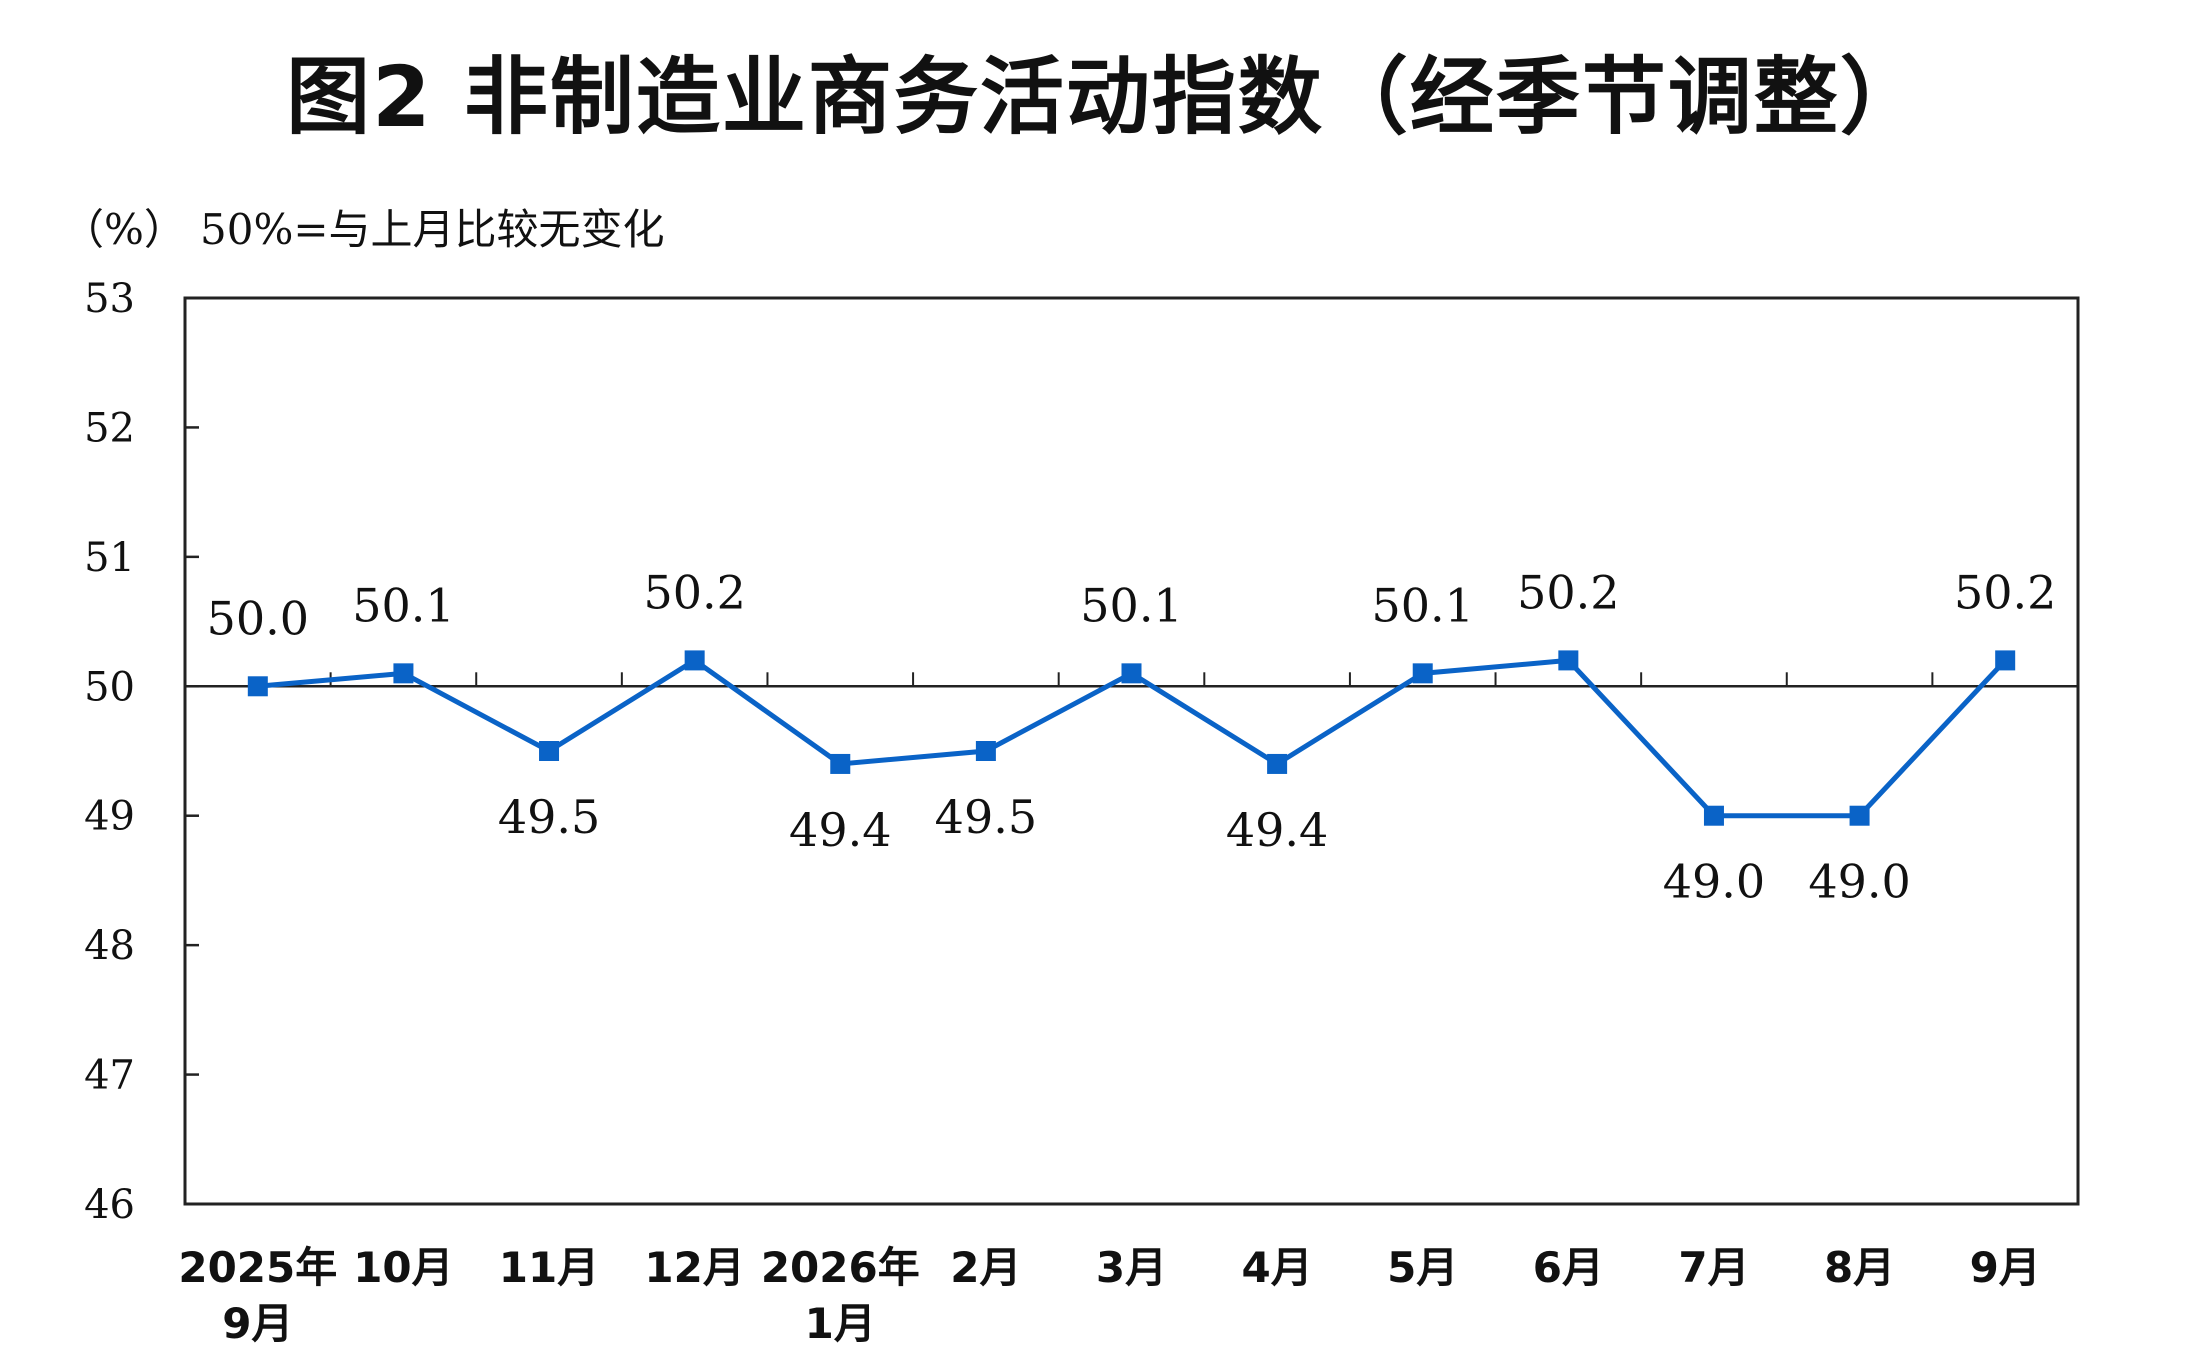 Image resolution: width=2212 pixels, height=1372 pixels. Describe the element at coordinates (694, 1267) in the screenshot. I see `x-category-label-3-0: 12月` at that location.